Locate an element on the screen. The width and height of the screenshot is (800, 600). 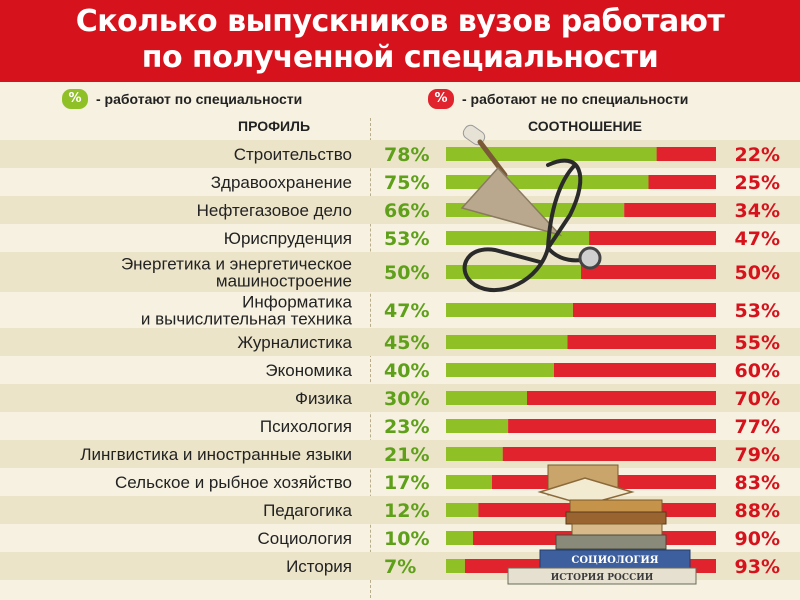
value-label-red: 34% is located at coordinates (757, 211).